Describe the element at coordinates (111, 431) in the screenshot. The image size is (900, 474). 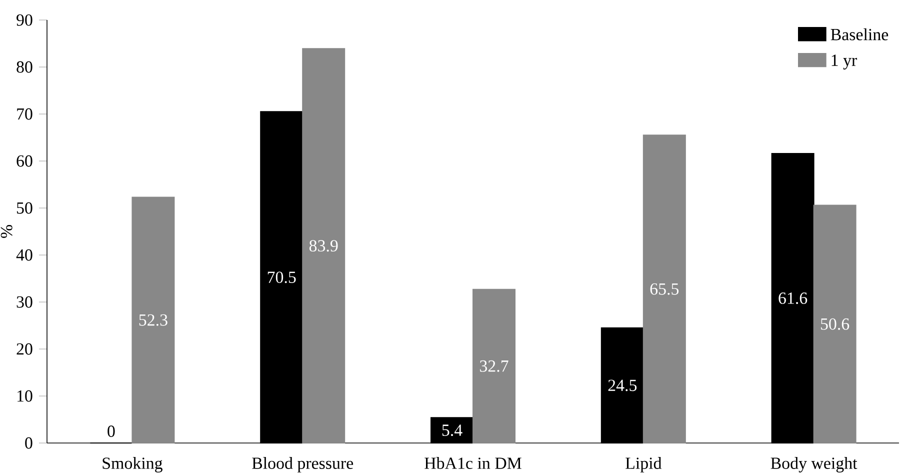
I see `data-label: 0` at that location.